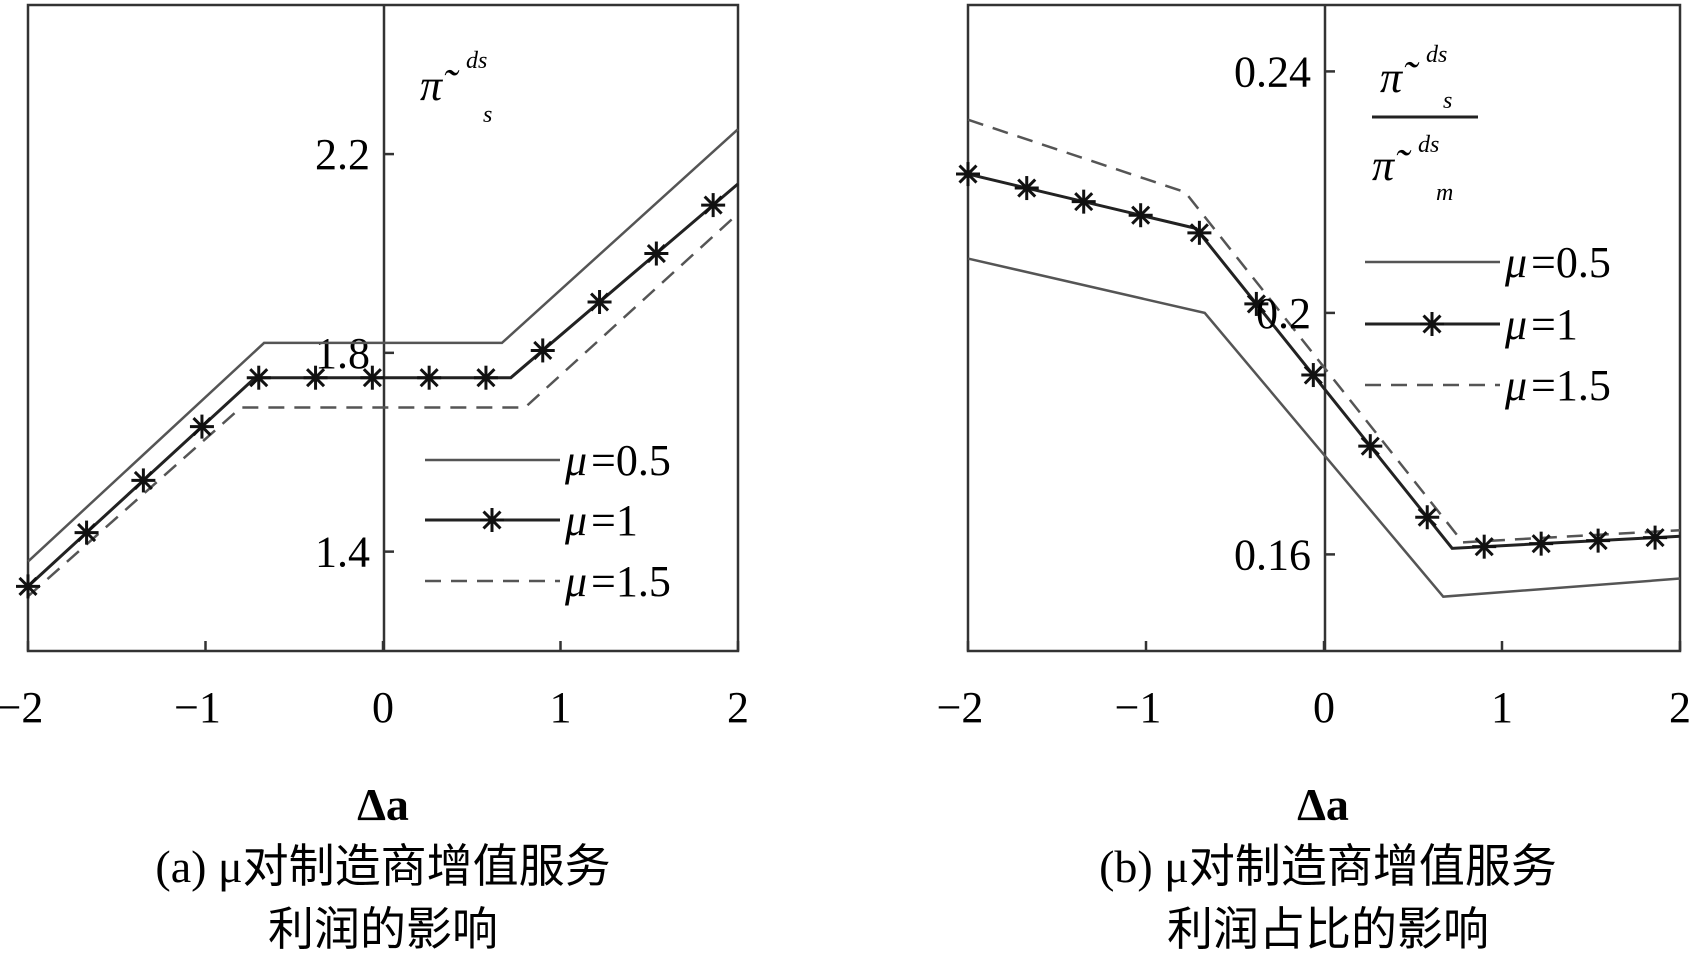  Describe the element at coordinates (575, 460) in the screenshot. I see `legend-a-mu-0: μ` at that location.